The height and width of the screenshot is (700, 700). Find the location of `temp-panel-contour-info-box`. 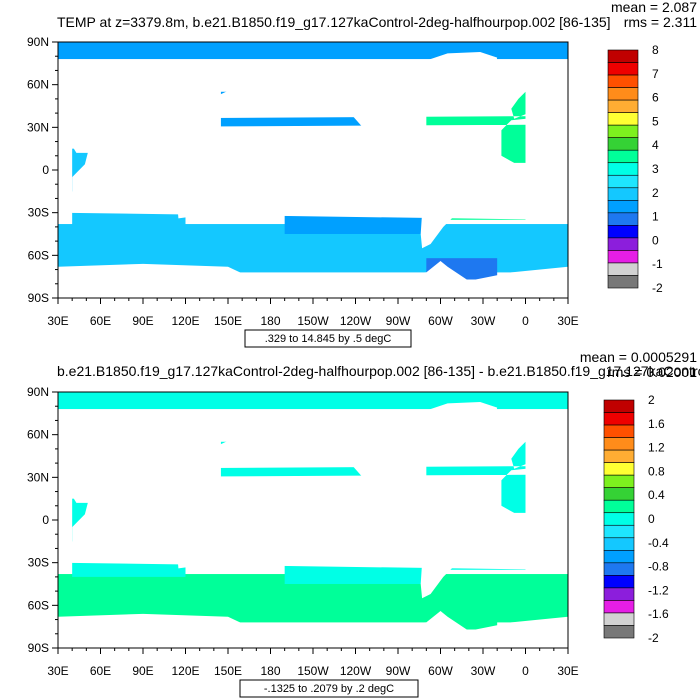

temp-panel-contour-info-box is located at coordinates (328, 338).